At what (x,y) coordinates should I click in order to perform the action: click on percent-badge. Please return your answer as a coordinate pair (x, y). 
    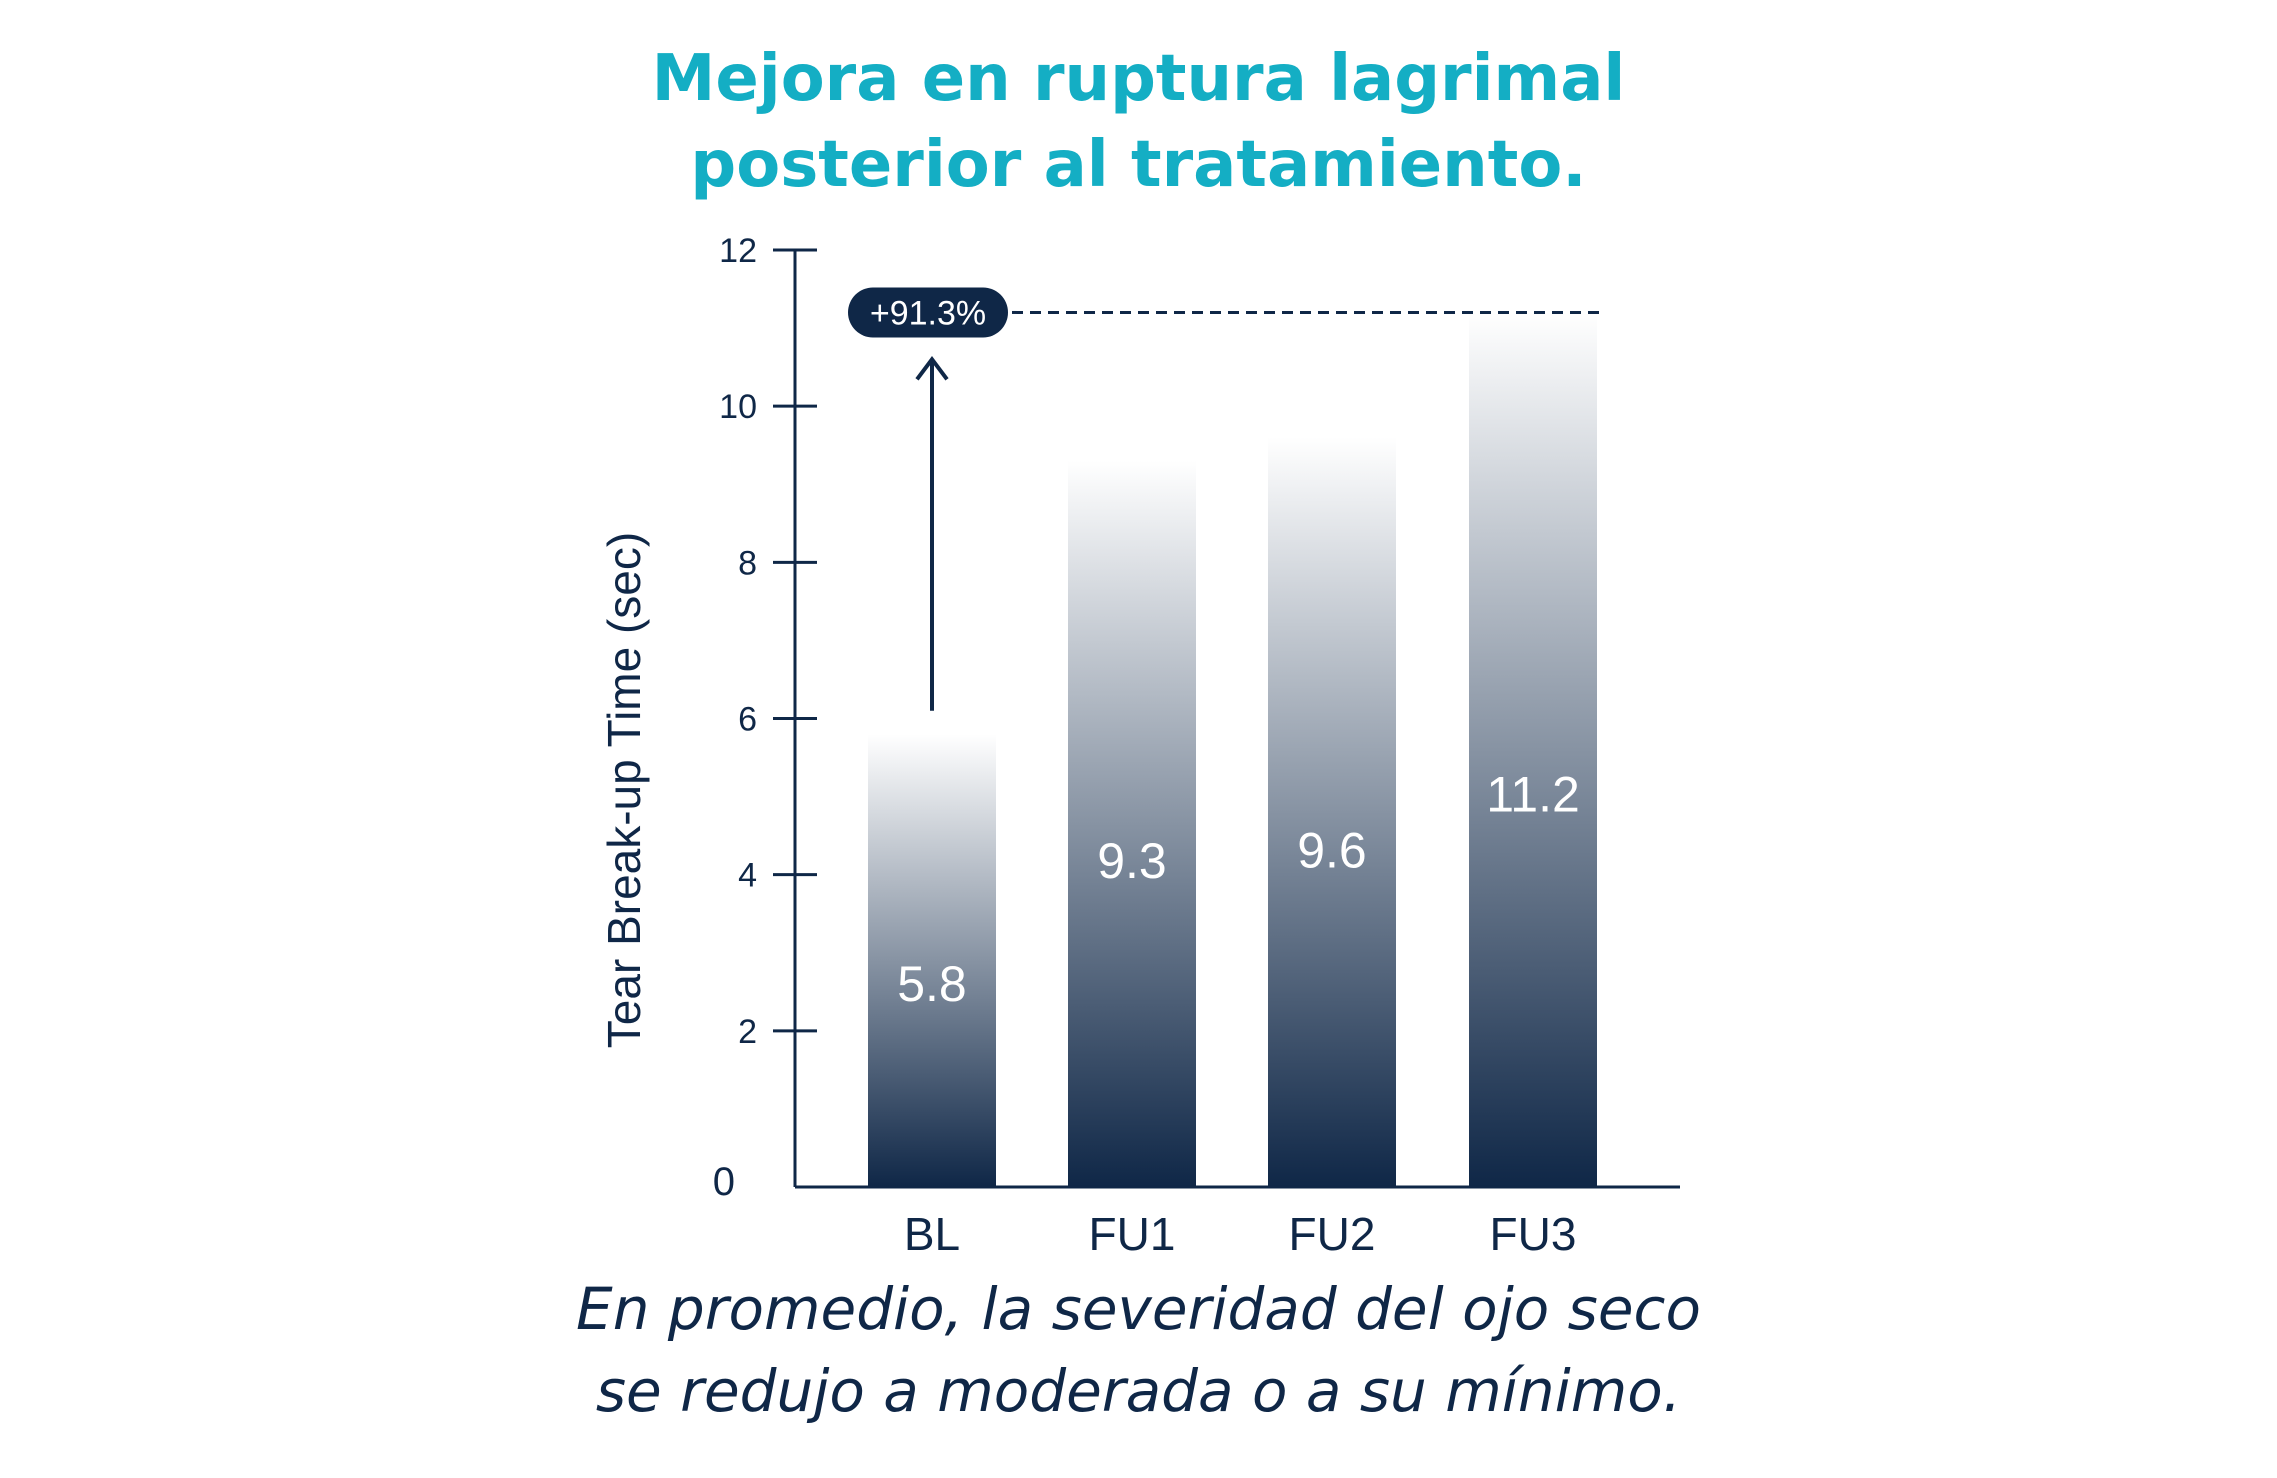
    Looking at the image, I should click on (928, 312).